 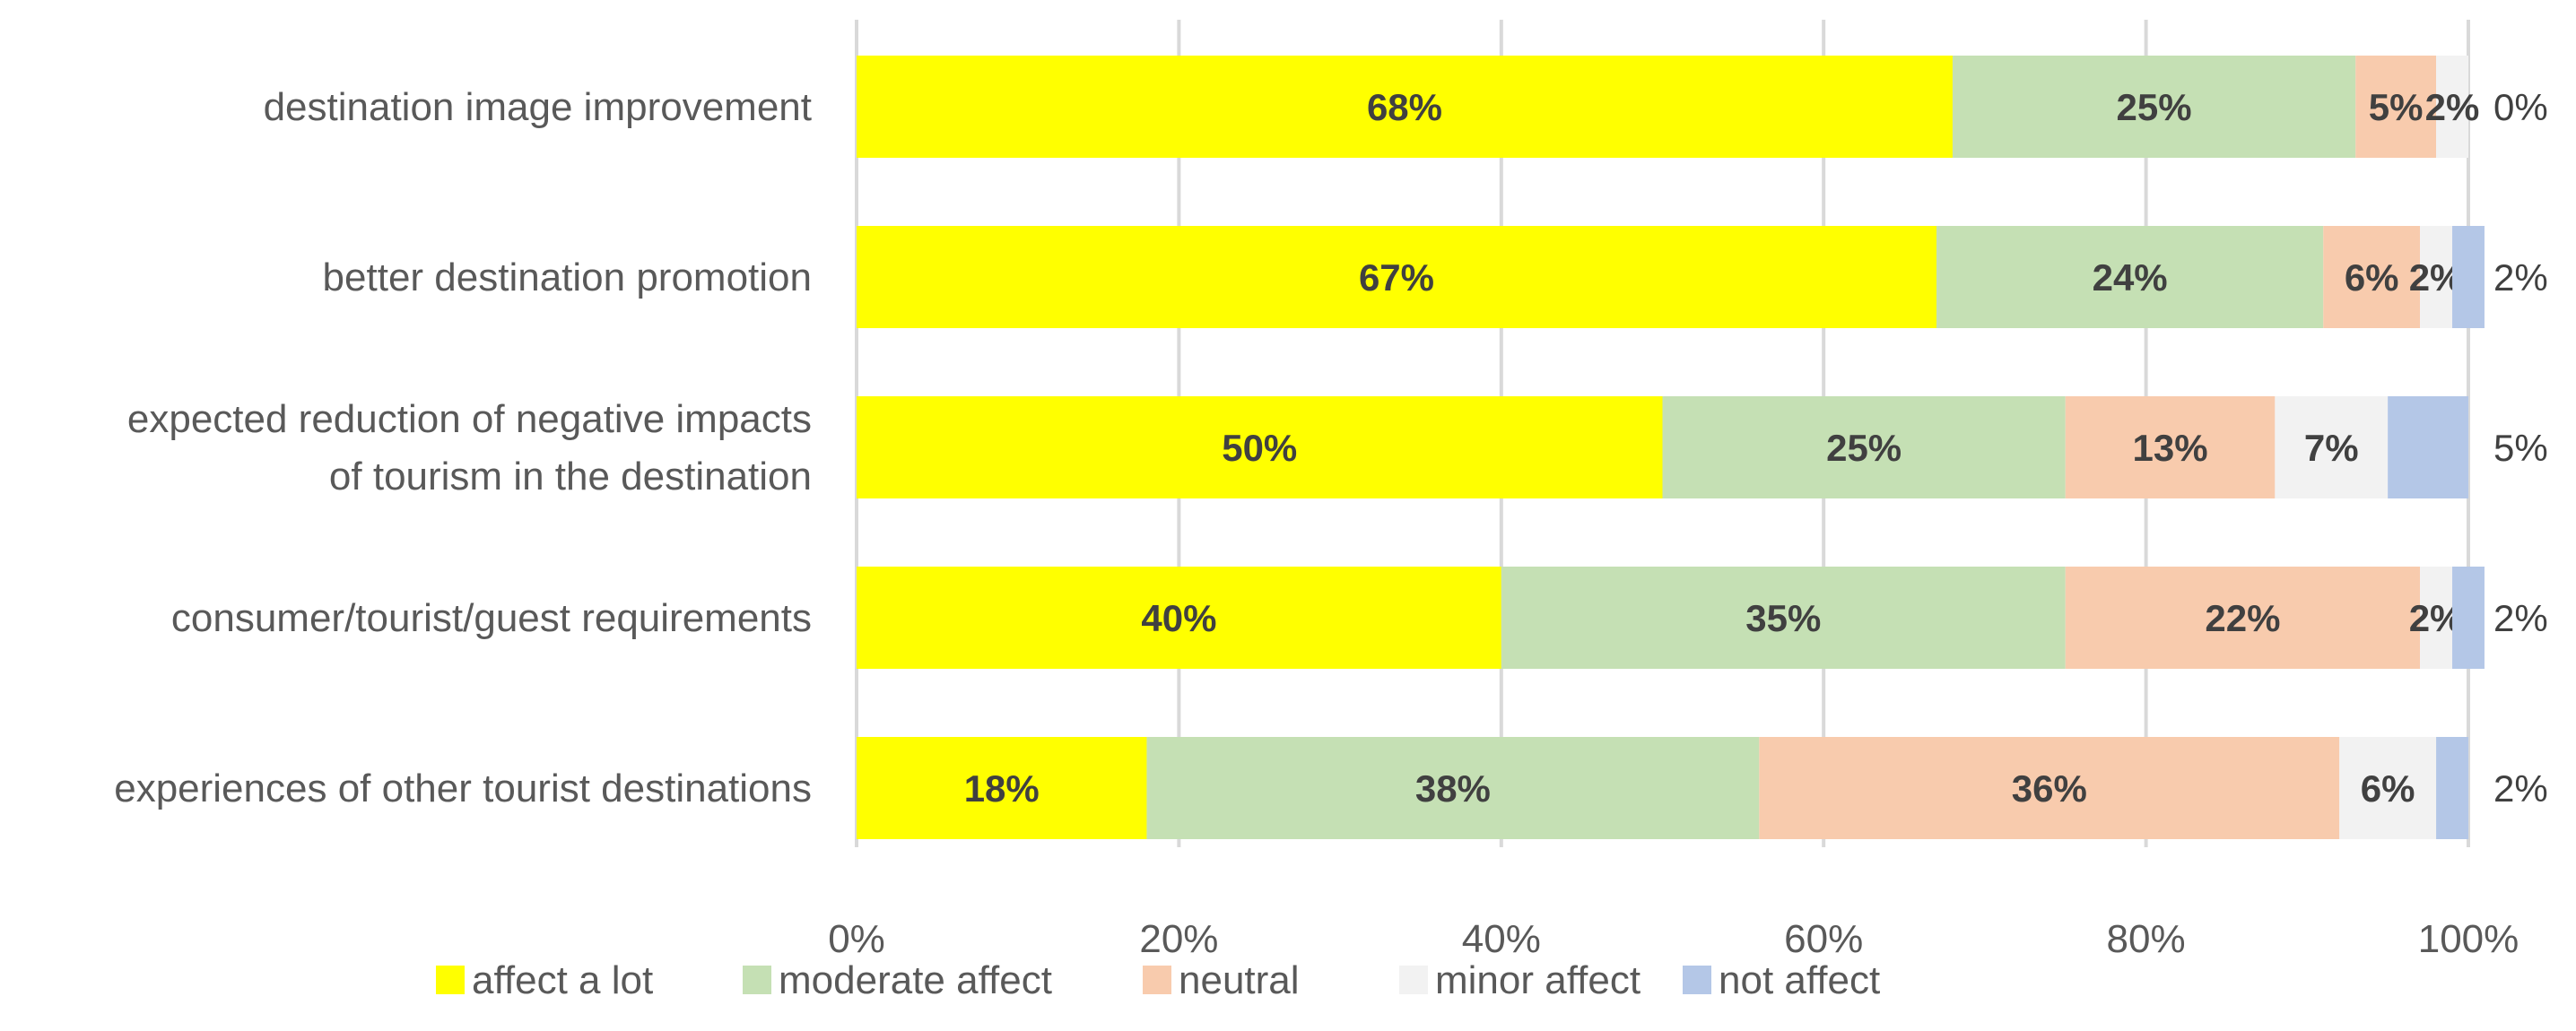 I want to click on category-label-0: destination image improvement, so click(x=538, y=107).